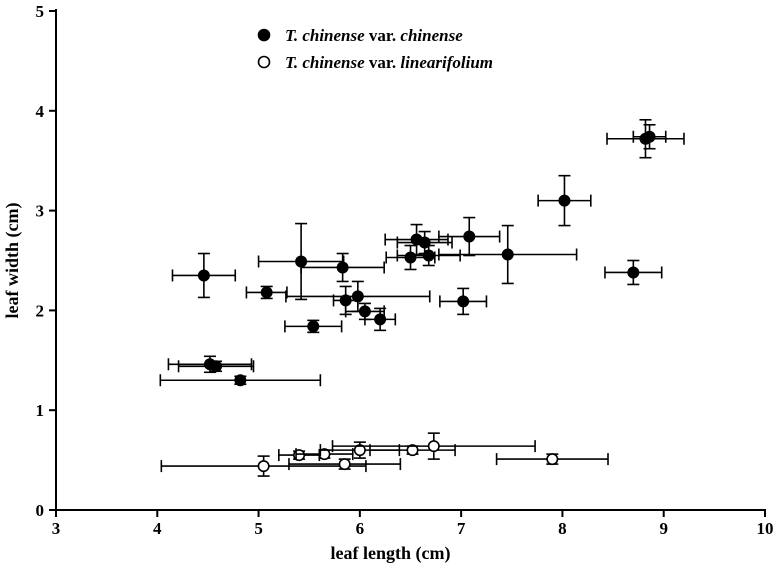 This screenshot has width=775, height=573. What do you see at coordinates (461, 528) in the screenshot?
I see `x-tick-label: 7` at bounding box center [461, 528].